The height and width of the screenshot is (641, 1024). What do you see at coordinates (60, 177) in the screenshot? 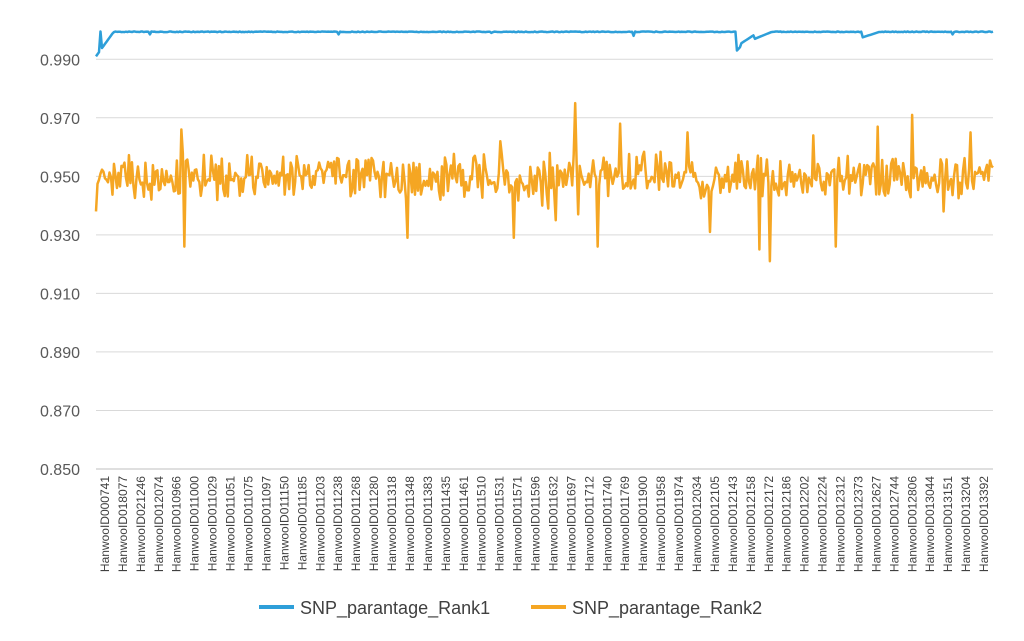
I see `y-tick-label: 0.950` at bounding box center [60, 177].